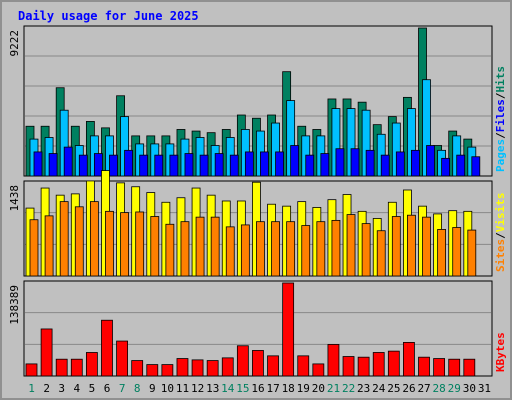  Describe the element at coordinates (122, 388) in the screenshot. I see `x-tick-label: 7` at that location.